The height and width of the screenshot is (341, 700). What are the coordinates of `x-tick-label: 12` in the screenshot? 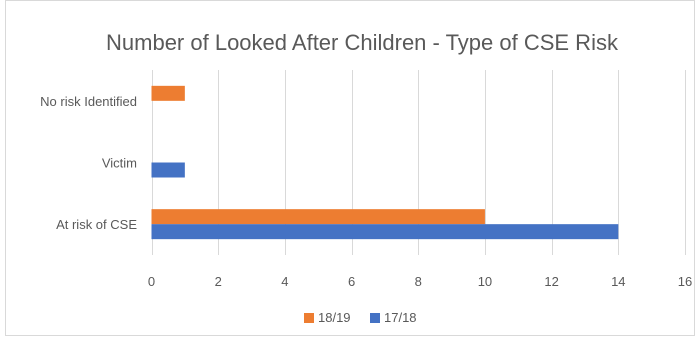 It's located at (551, 281).